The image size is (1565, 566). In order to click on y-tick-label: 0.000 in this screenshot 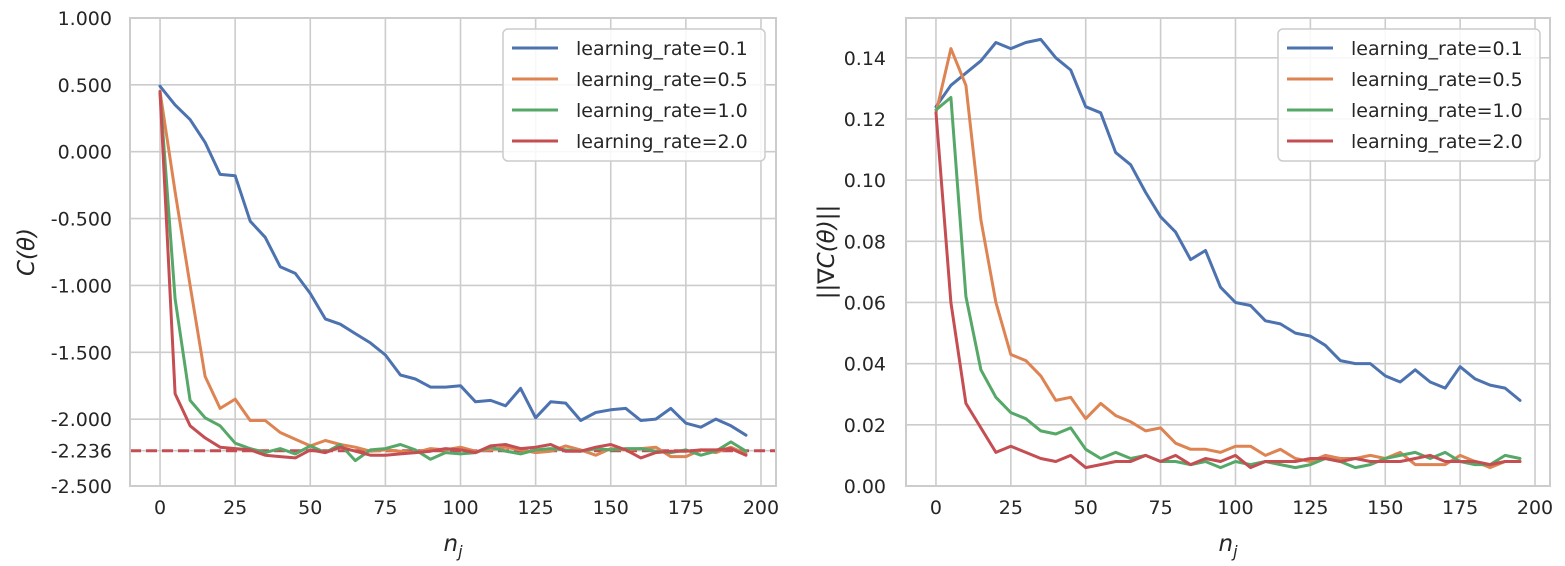, I will do `click(85, 153)`.